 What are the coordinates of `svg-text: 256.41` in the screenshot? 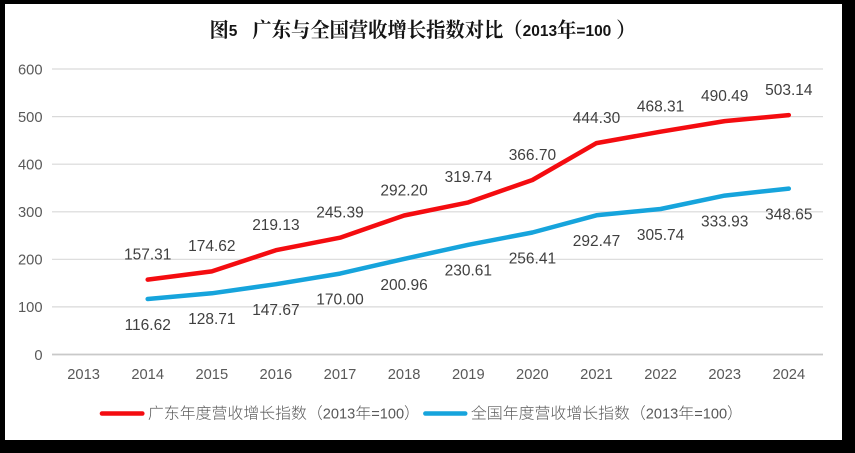 It's located at (532, 258).